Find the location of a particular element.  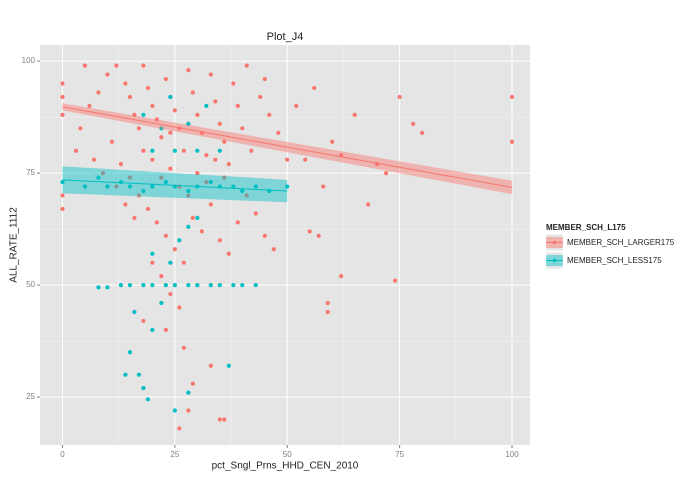

y-tick-label: 100 is located at coordinates (29, 60).